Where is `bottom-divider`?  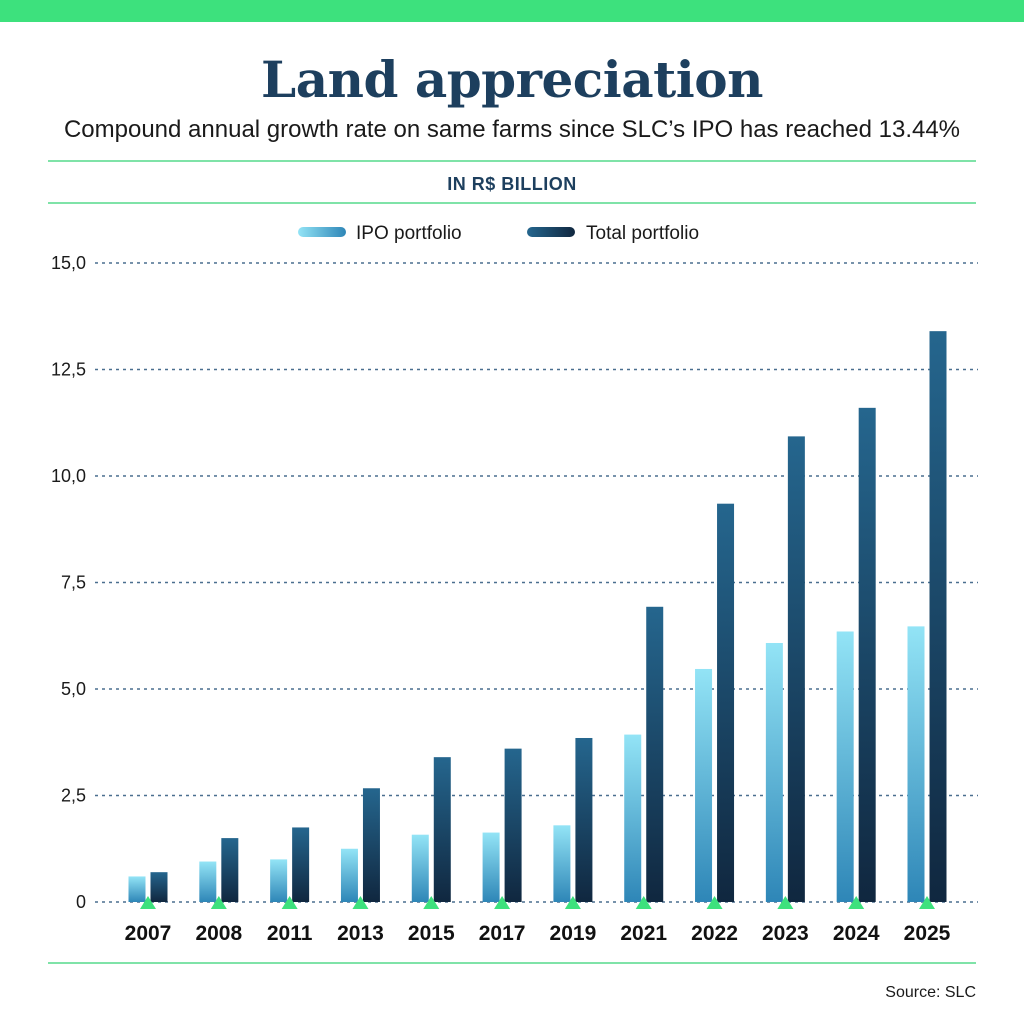
bottom-divider is located at coordinates (512, 963).